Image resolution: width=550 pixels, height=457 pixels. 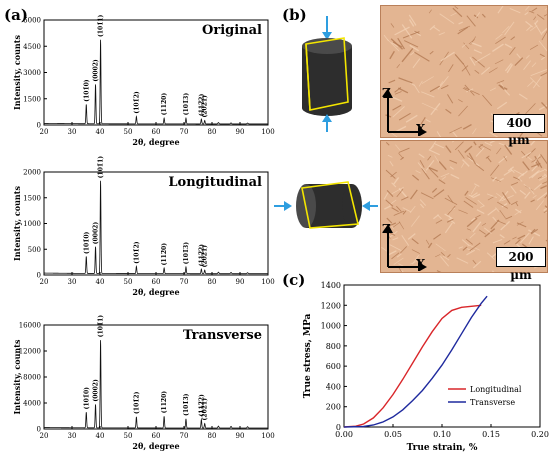 I want to click on panel-title: Longitudinal, so click(x=215, y=182).